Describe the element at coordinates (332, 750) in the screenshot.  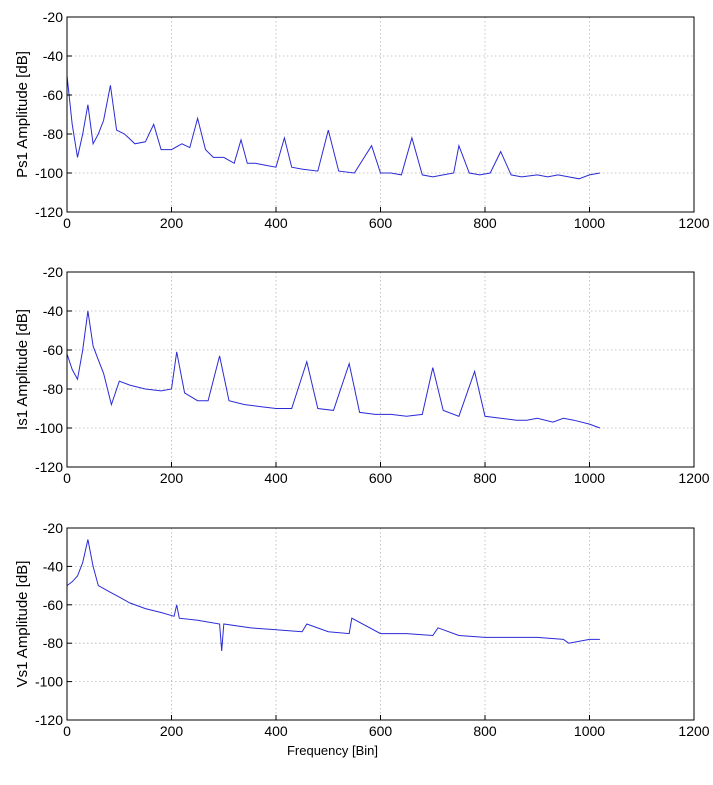
I see `x-axis-label: Frequency [Bin]` at that location.